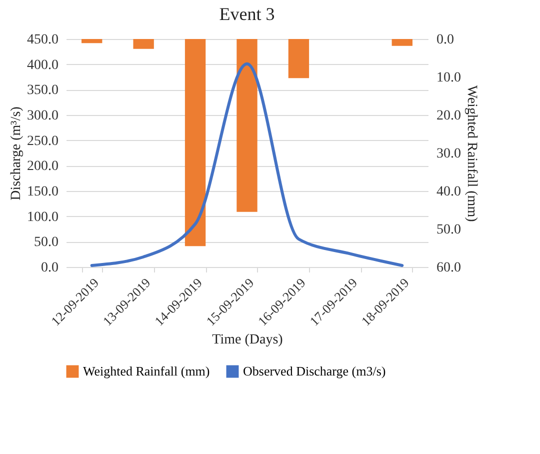  I want to click on y-tick-label: 250.0, so click(42, 141).